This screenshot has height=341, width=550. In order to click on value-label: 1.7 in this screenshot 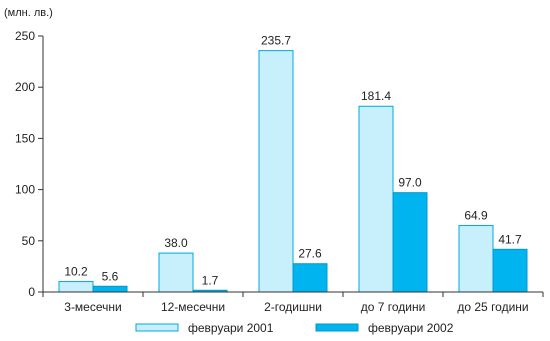, I will do `click(210, 280)`.